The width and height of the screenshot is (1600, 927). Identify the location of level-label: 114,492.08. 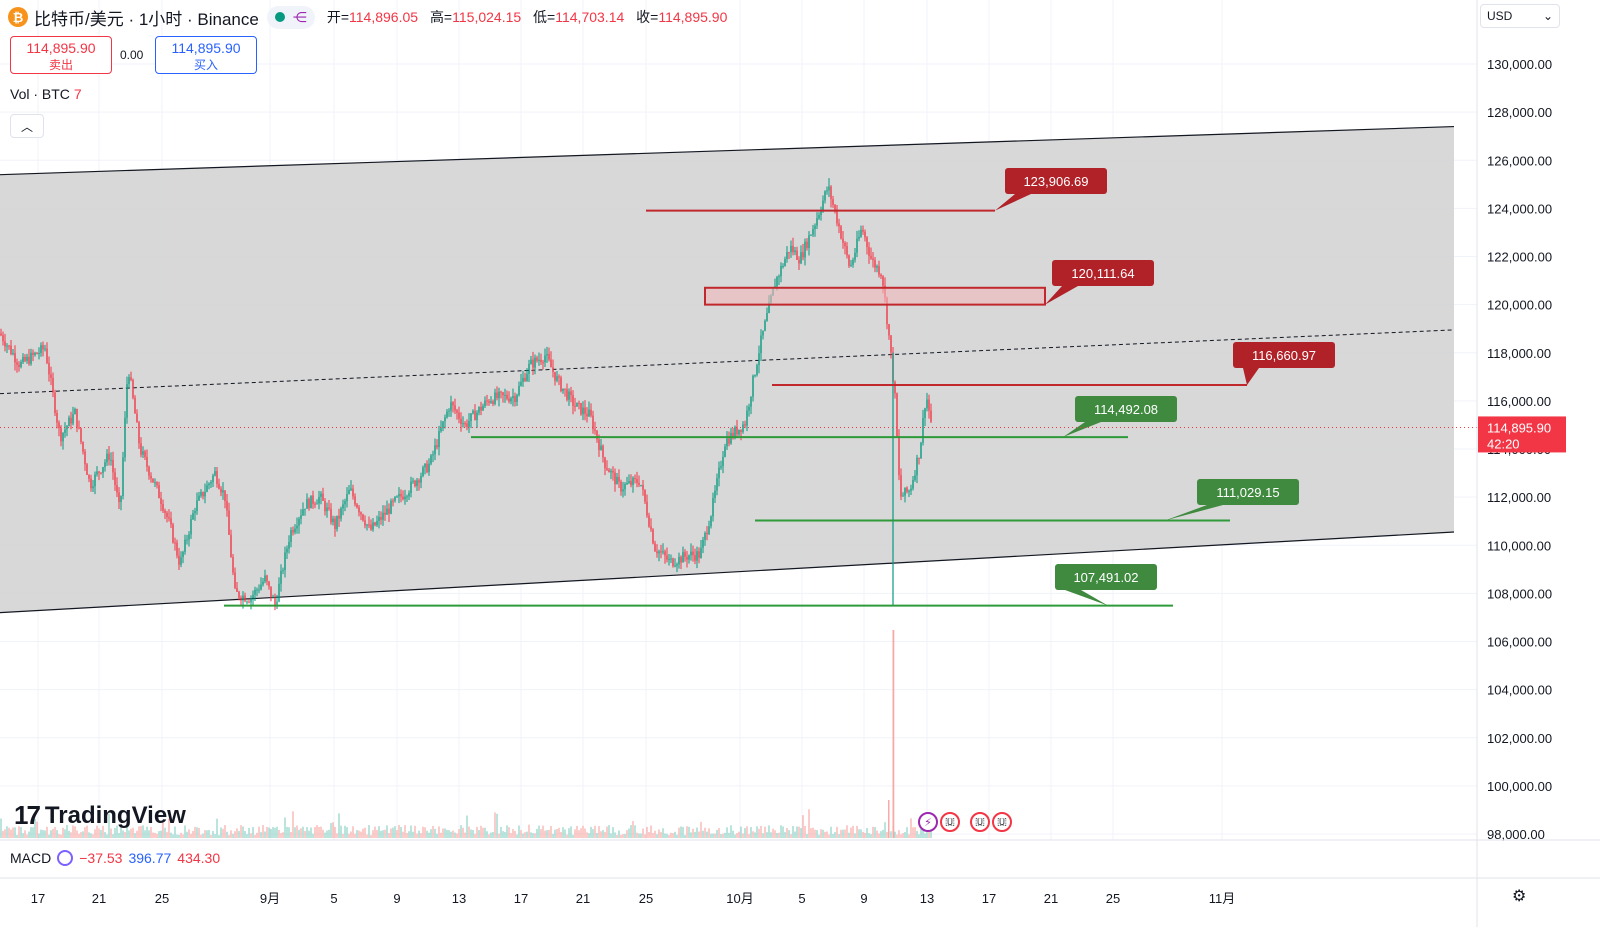
(1126, 409).